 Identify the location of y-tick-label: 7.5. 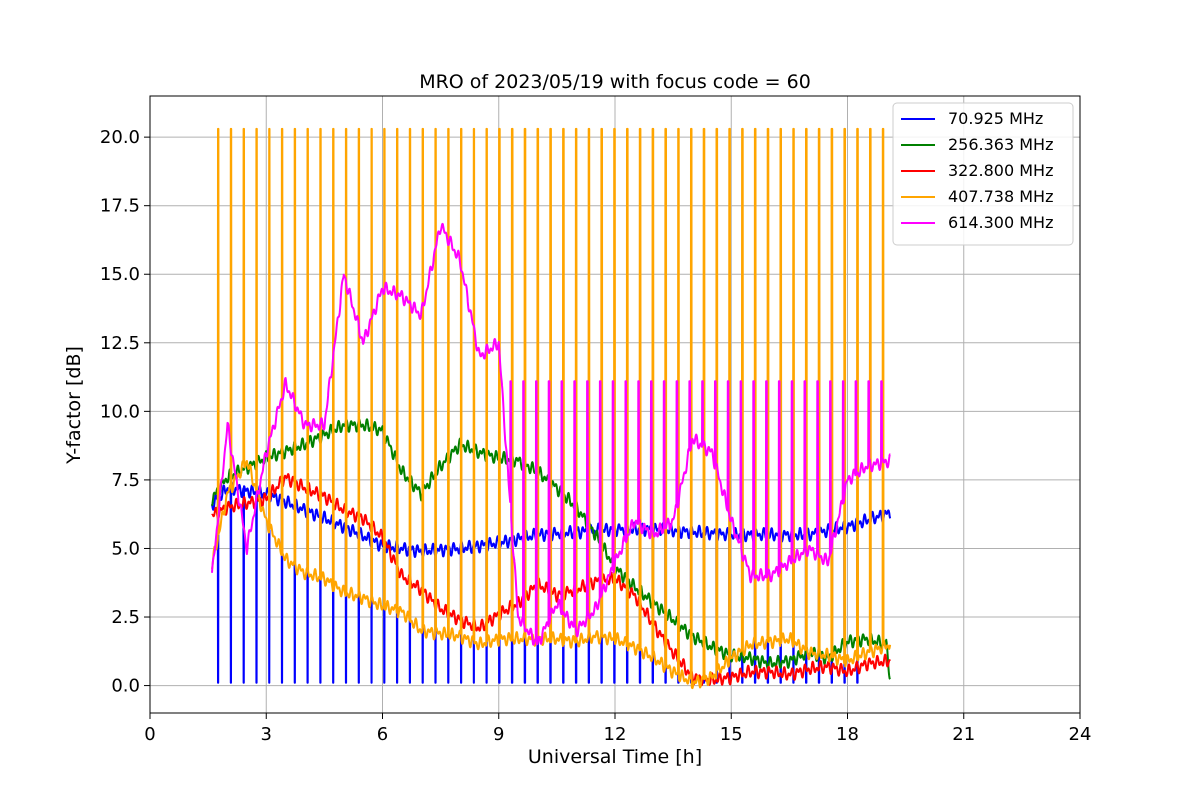
(125, 480).